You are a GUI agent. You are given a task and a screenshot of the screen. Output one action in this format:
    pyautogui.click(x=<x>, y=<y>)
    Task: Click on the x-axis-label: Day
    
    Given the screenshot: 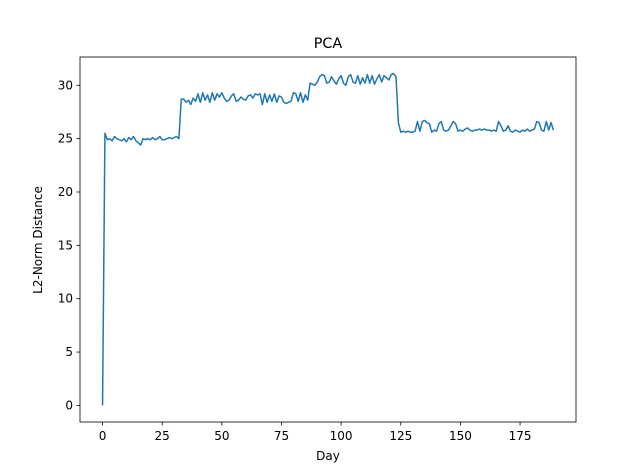 What is the action you would take?
    pyautogui.click(x=328, y=456)
    